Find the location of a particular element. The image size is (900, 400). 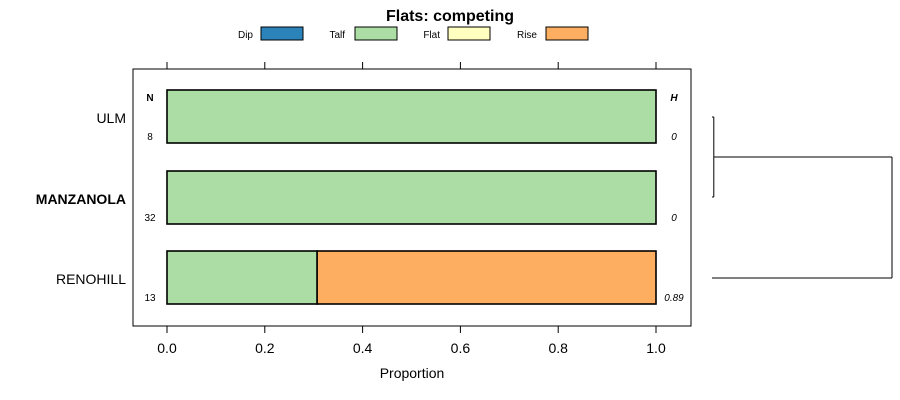

h-value-manzanola: 0 is located at coordinates (674, 218).